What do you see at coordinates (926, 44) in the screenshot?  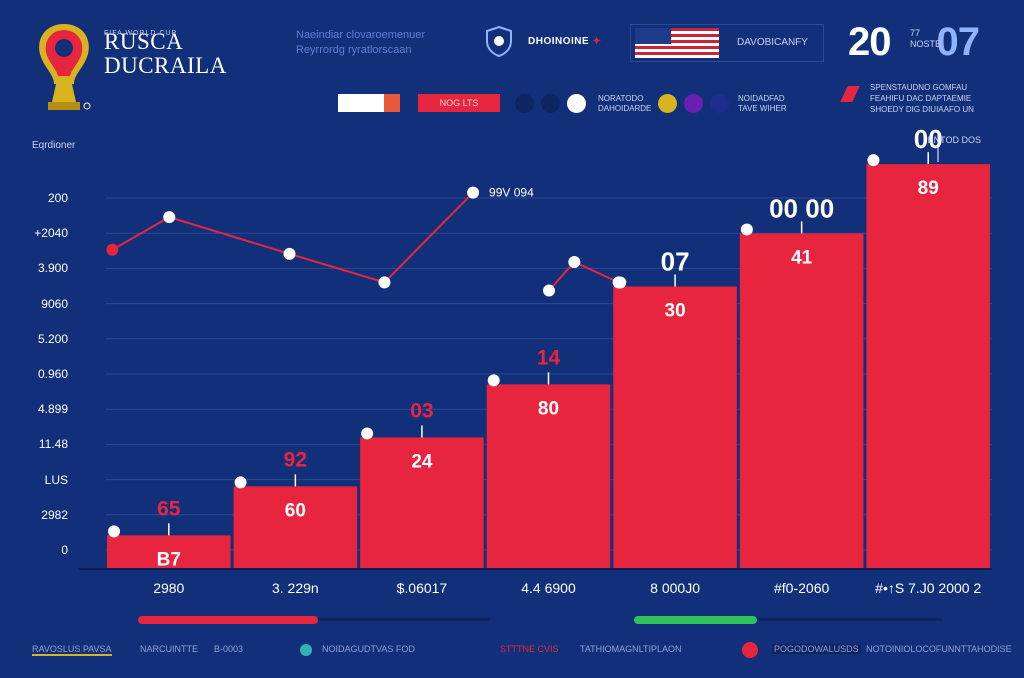 I see `year-note-2: NOSTE` at bounding box center [926, 44].